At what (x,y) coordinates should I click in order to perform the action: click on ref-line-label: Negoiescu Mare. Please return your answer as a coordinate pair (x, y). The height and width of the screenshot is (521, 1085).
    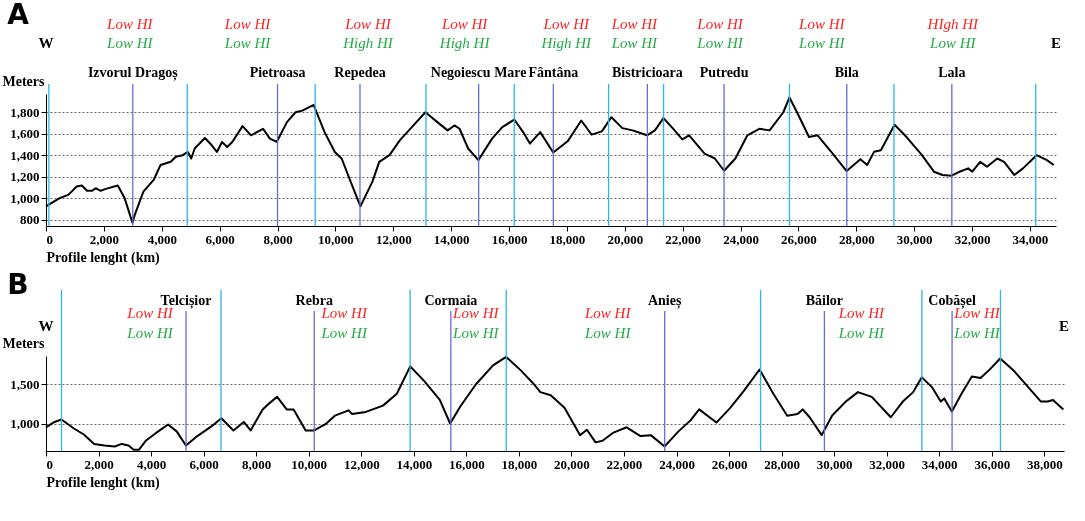
    Looking at the image, I should click on (478, 72).